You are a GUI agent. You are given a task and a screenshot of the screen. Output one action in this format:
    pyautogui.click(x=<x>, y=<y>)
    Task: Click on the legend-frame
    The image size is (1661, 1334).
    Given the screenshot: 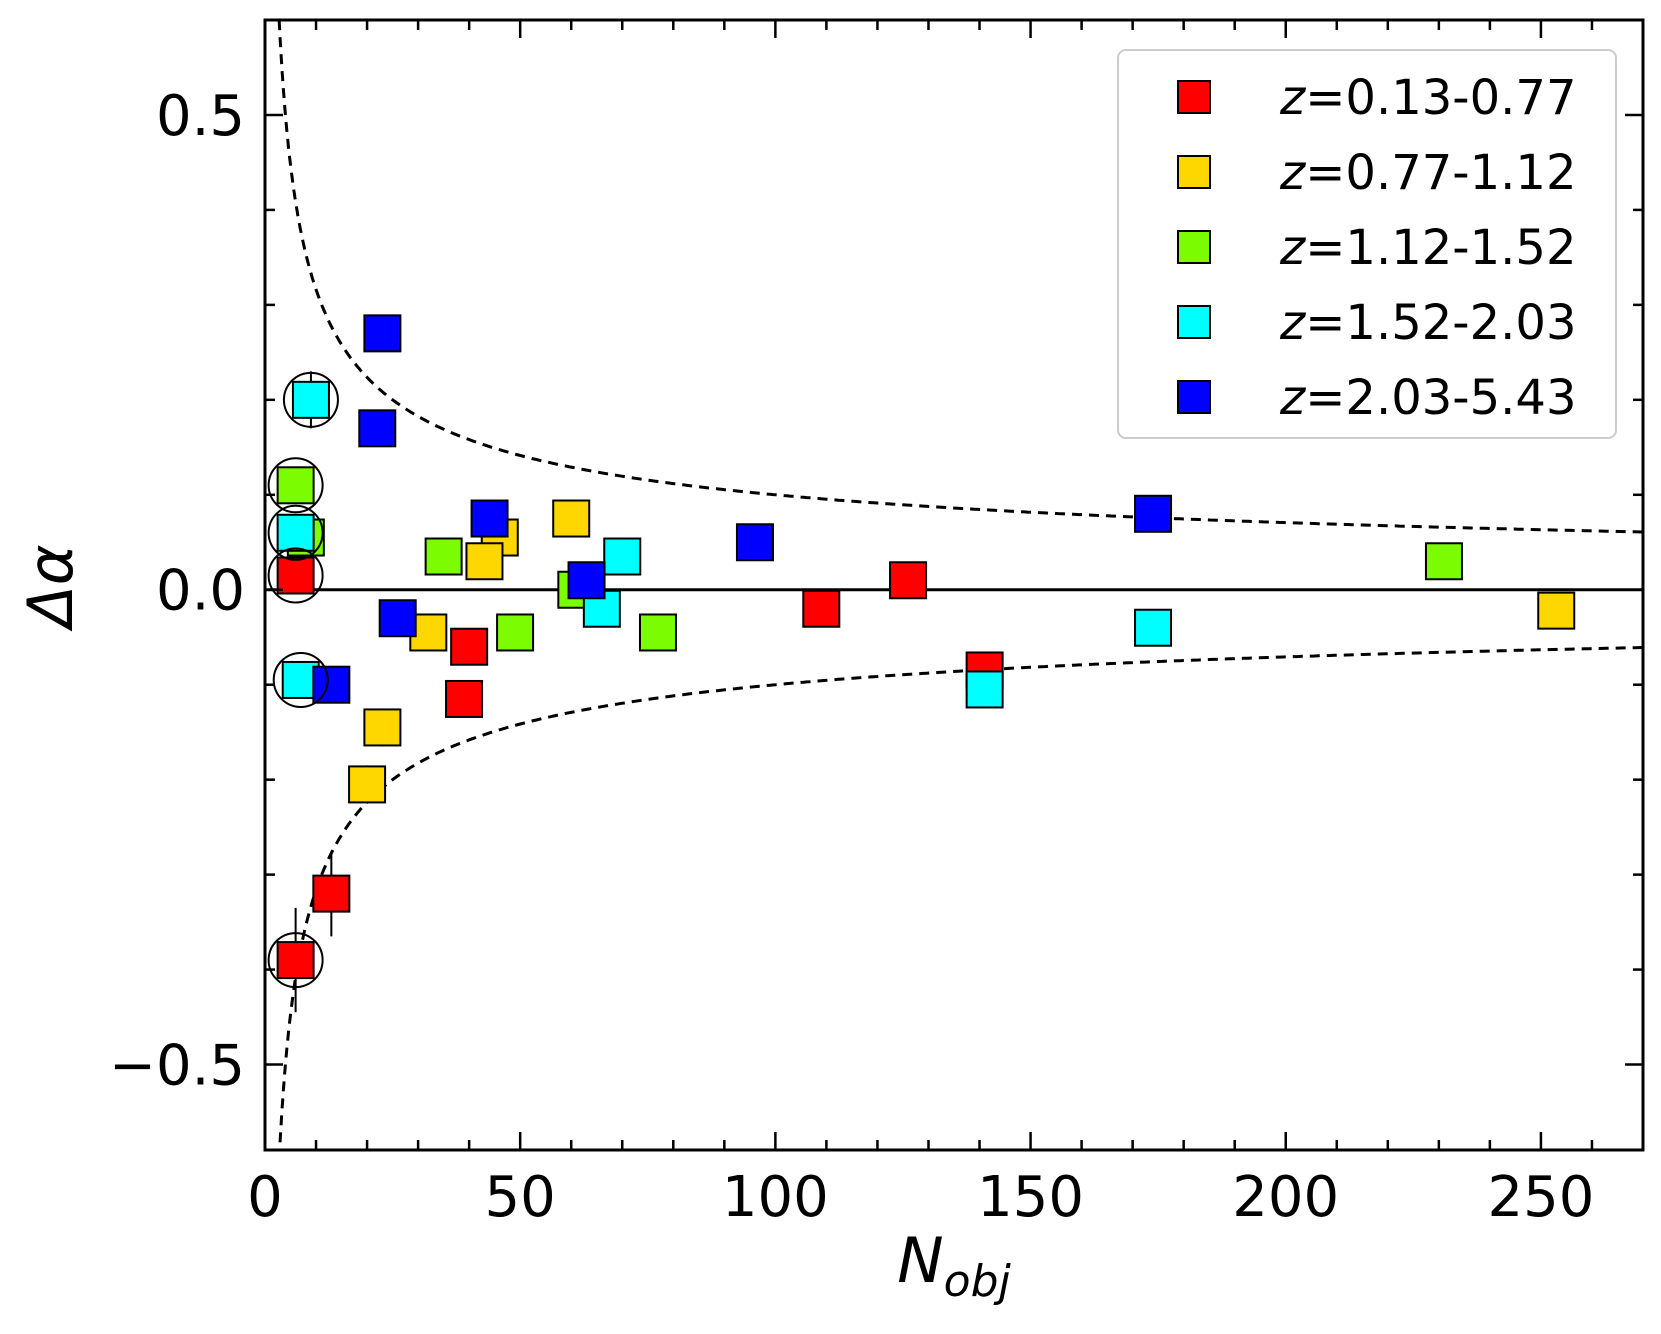 What is the action you would take?
    pyautogui.click(x=1367, y=244)
    